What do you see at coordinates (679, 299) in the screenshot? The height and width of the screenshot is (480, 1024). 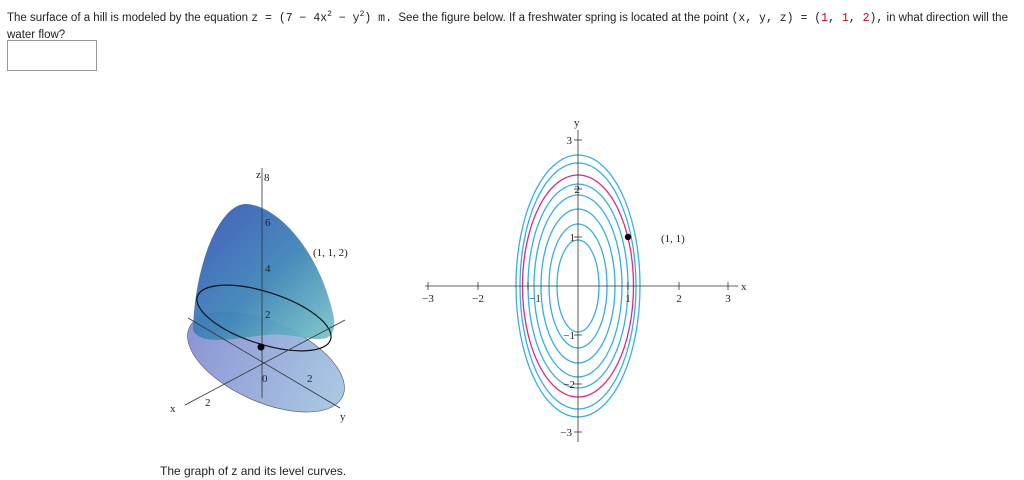 I see `x-tick-label: 2` at bounding box center [679, 299].